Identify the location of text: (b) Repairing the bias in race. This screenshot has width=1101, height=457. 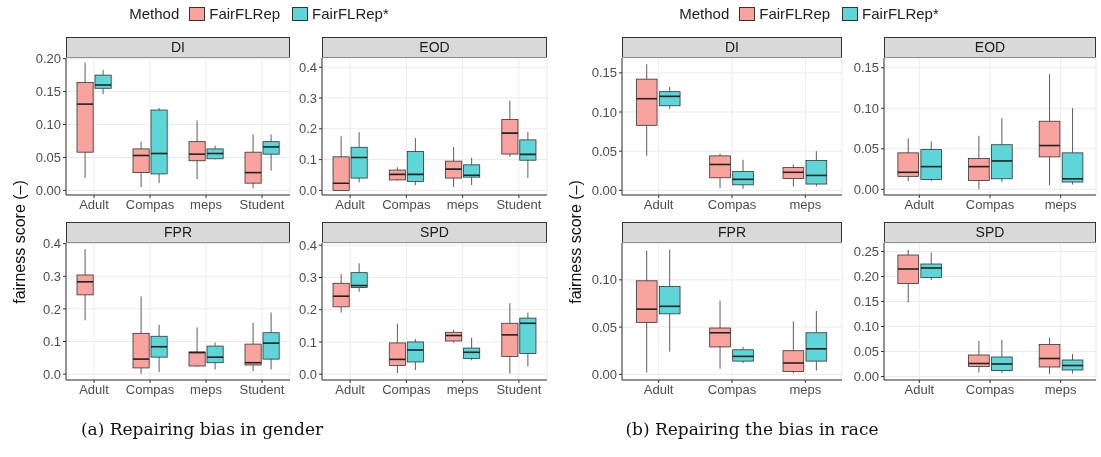
(752, 429).